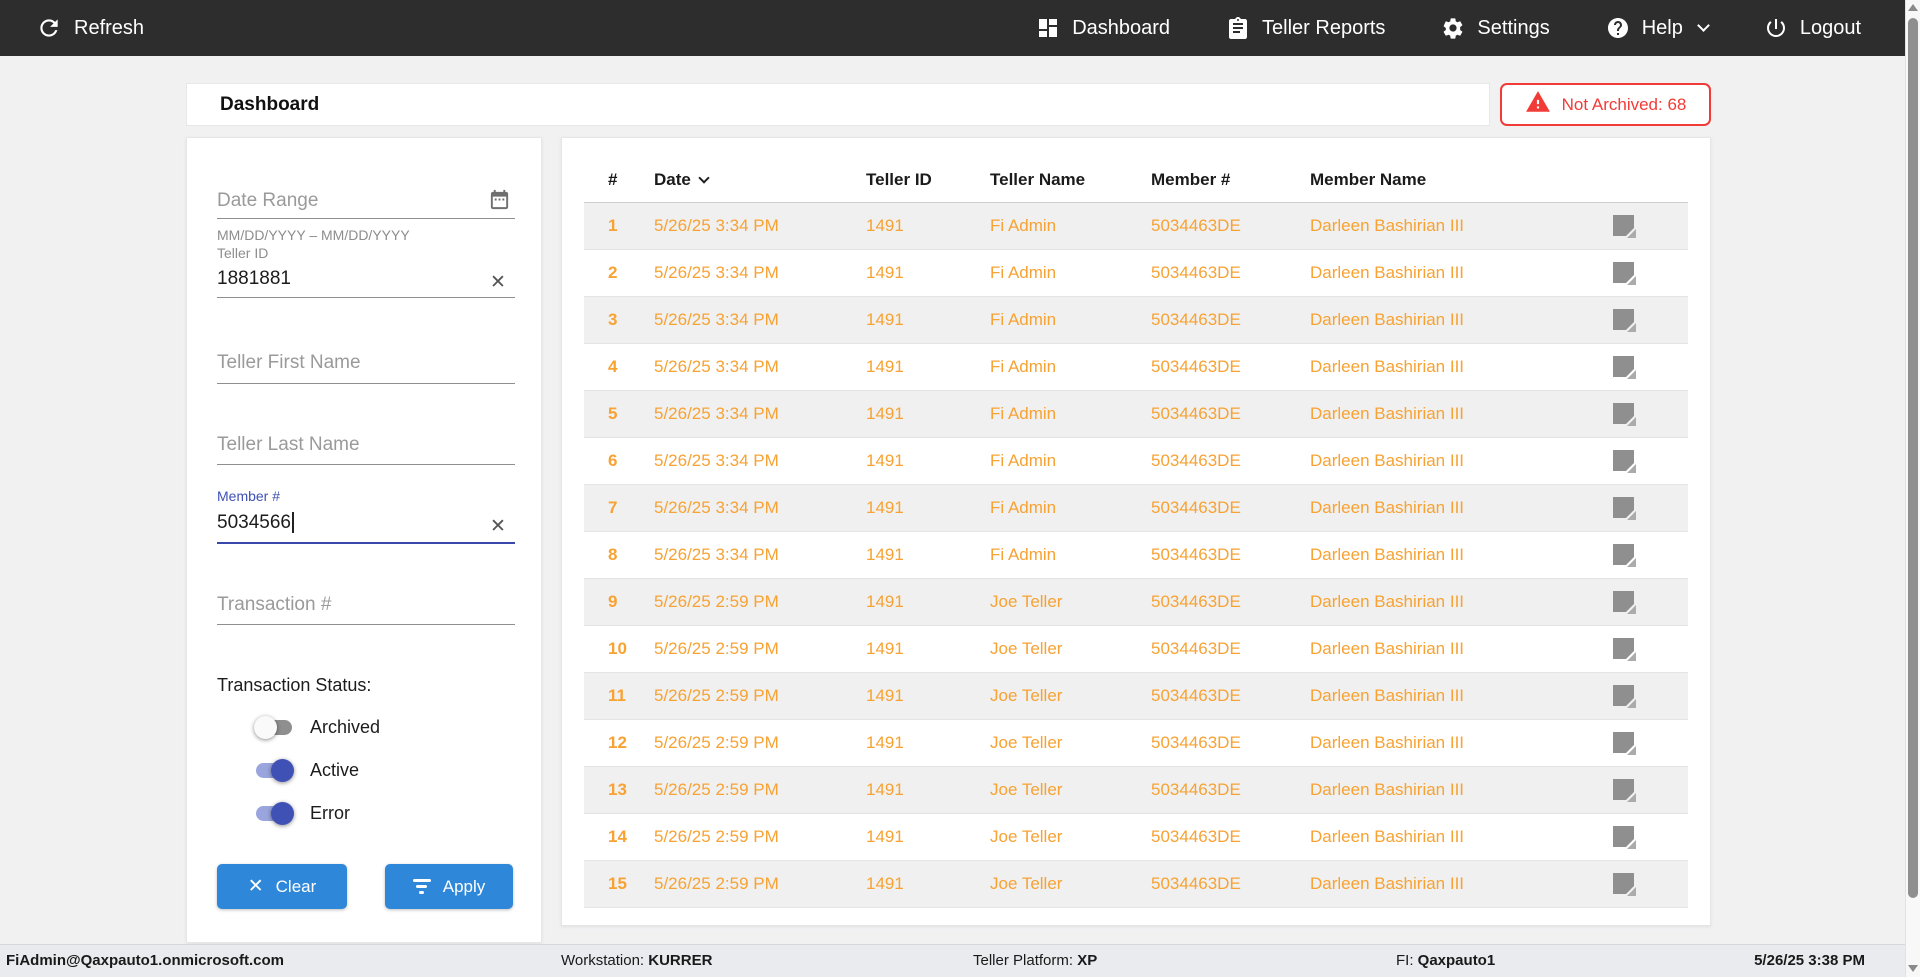 The image size is (1920, 977). I want to click on teller-id-input: 1881881, so click(254, 278).